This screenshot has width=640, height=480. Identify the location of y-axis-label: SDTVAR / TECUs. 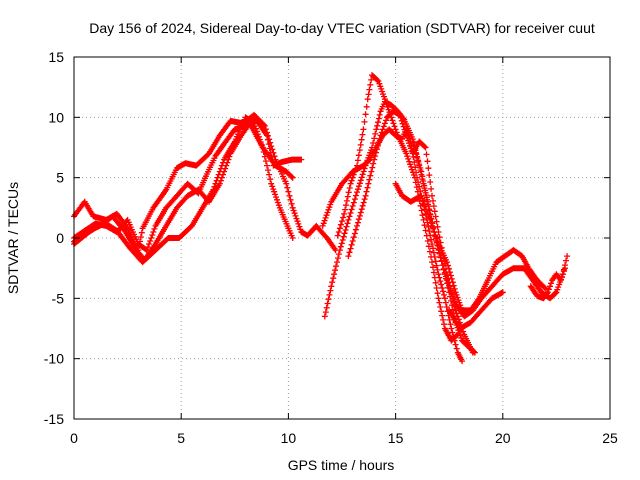
(13, 238).